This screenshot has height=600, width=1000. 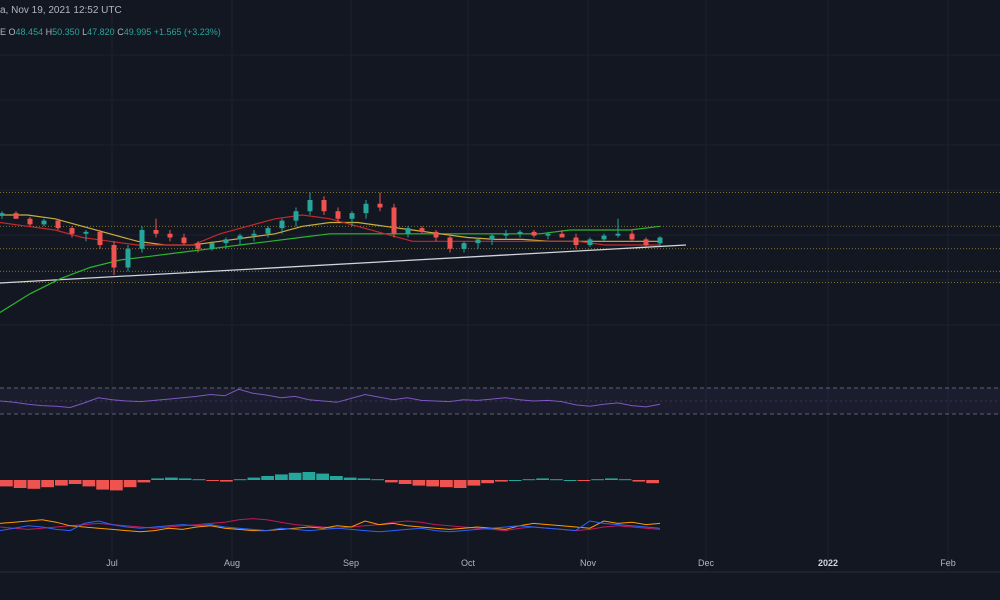 What do you see at coordinates (187, 32) in the screenshot?
I see `ohlc-change: +1.565 (+3.23%)` at bounding box center [187, 32].